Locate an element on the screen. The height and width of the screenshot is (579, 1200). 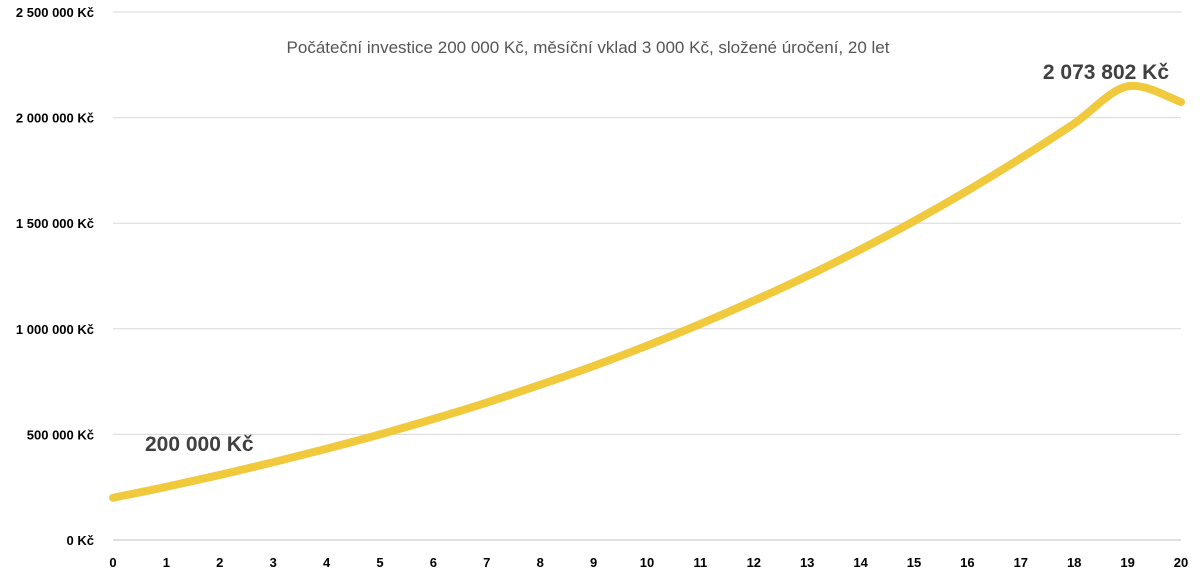
x-tick-label: 15 is located at coordinates (914, 562).